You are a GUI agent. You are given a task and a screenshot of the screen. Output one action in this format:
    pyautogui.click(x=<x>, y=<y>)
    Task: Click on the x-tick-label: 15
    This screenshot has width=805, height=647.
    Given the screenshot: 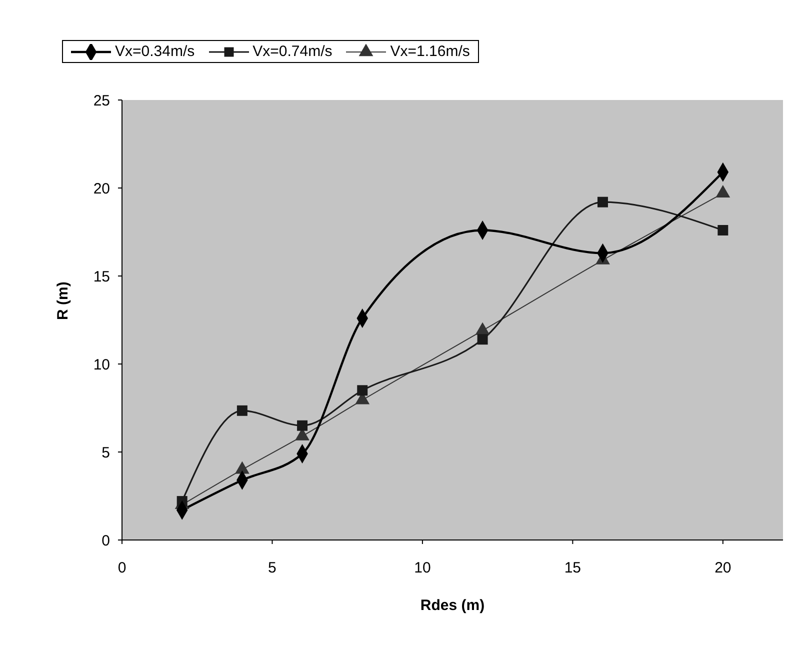 What is the action you would take?
    pyautogui.click(x=573, y=568)
    